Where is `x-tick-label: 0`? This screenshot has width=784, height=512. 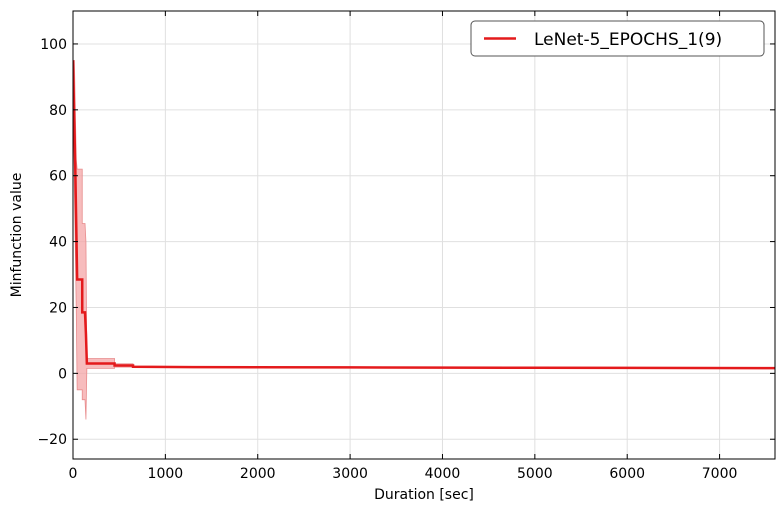
x-tick-label: 0 is located at coordinates (73, 474).